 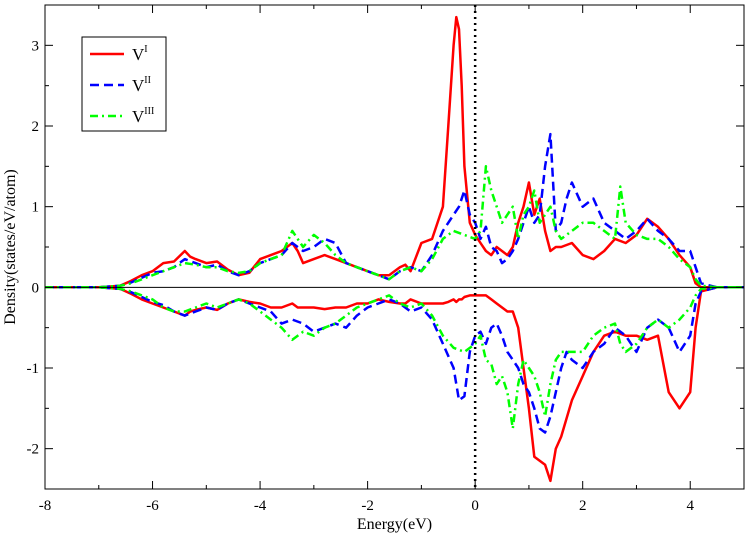 I want to click on x-tick-label: -6, so click(x=152, y=506).